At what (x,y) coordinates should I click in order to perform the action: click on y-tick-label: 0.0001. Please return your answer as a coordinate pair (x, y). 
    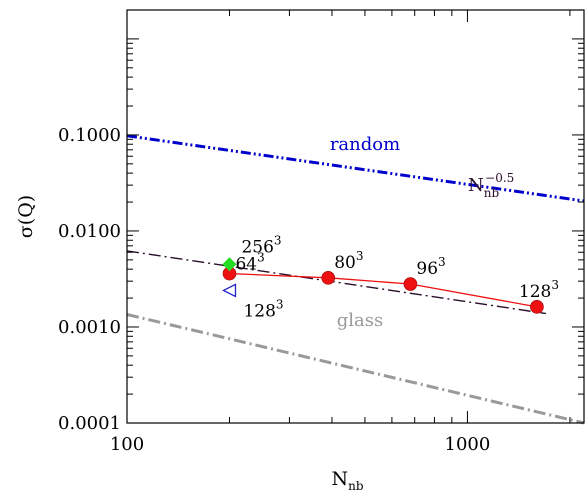
    Looking at the image, I should click on (89, 423).